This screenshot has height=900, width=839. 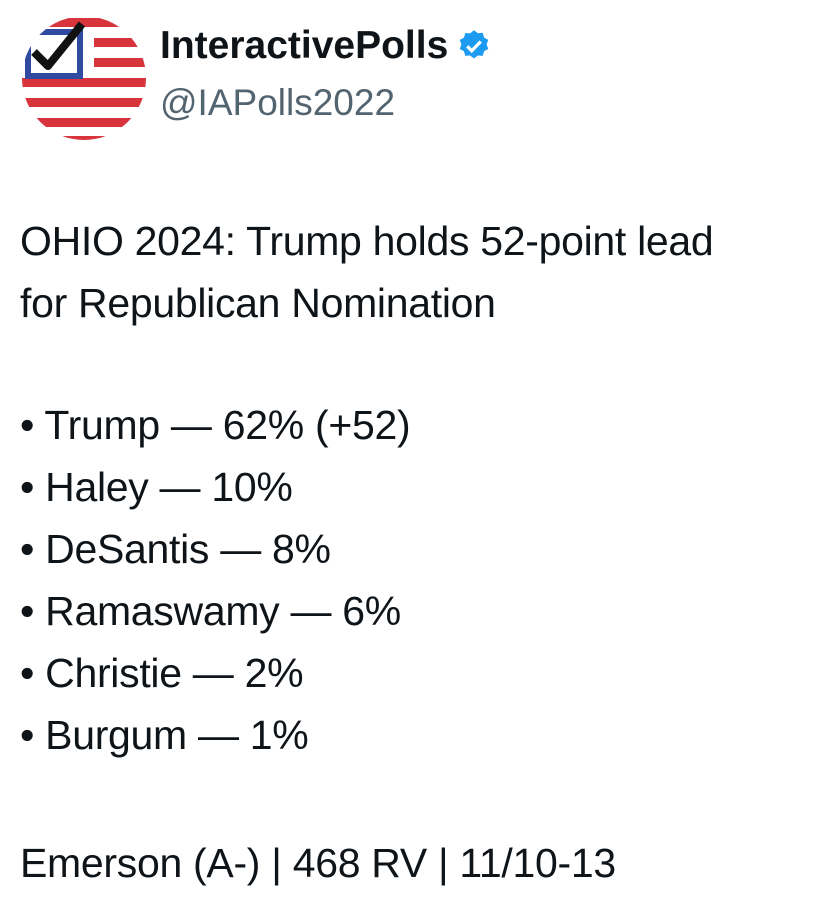 What do you see at coordinates (474, 44) in the screenshot?
I see `verified-badge` at bounding box center [474, 44].